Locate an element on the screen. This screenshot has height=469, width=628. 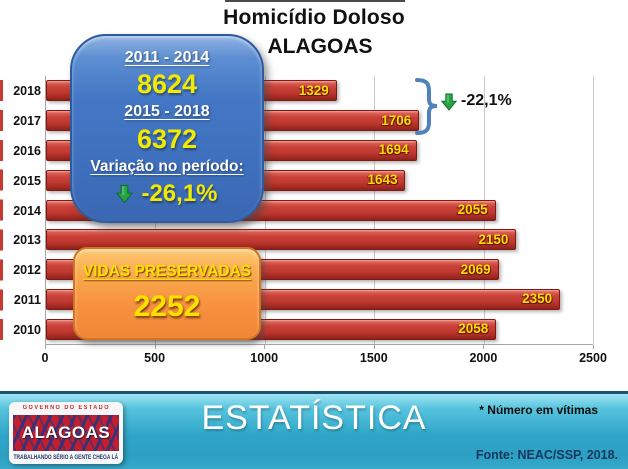
x-label-0: 0 is located at coordinates (45, 358).